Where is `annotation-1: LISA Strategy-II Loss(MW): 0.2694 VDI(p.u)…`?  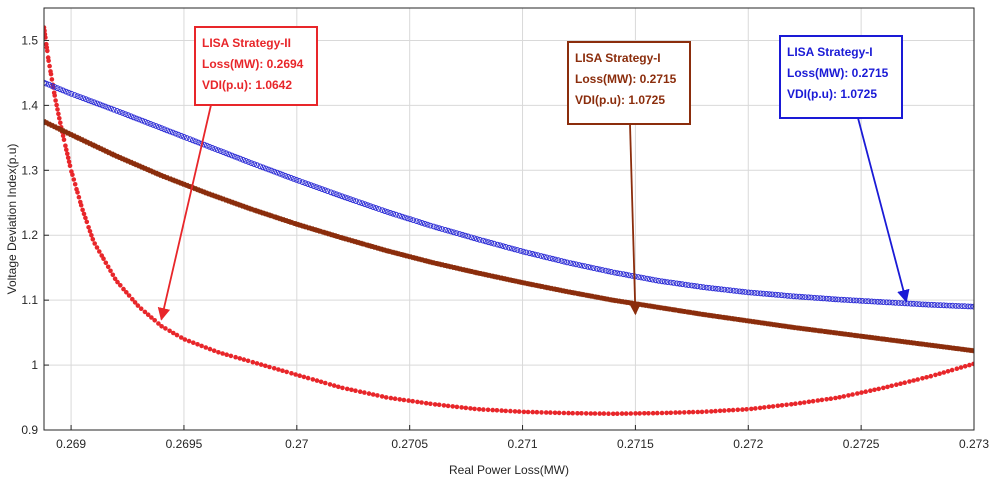
annotation-1: LISA Strategy-II Loss(MW): 0.2694 VDI(p.u)… is located at coordinates (237, 173).